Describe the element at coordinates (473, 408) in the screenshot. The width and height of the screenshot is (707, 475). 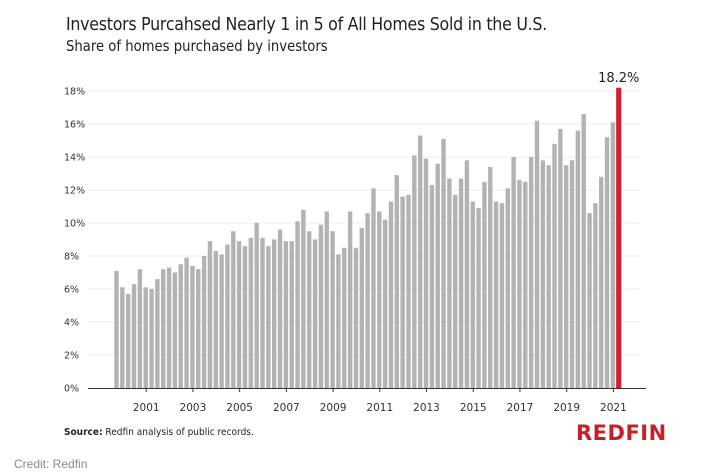
I see `x-tick-label: 2015` at that location.